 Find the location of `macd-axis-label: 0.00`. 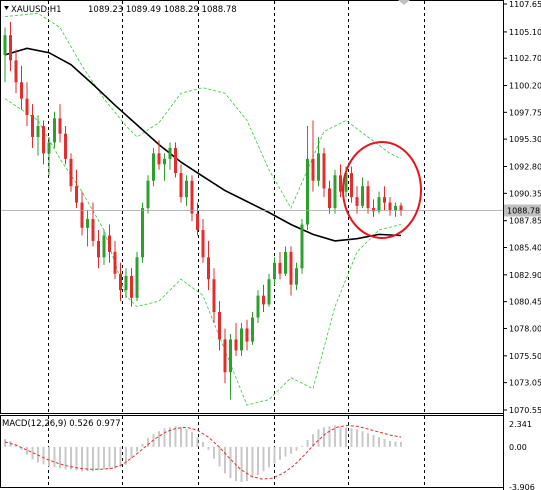

macd-axis-label: 0.00 is located at coordinates (518, 447).